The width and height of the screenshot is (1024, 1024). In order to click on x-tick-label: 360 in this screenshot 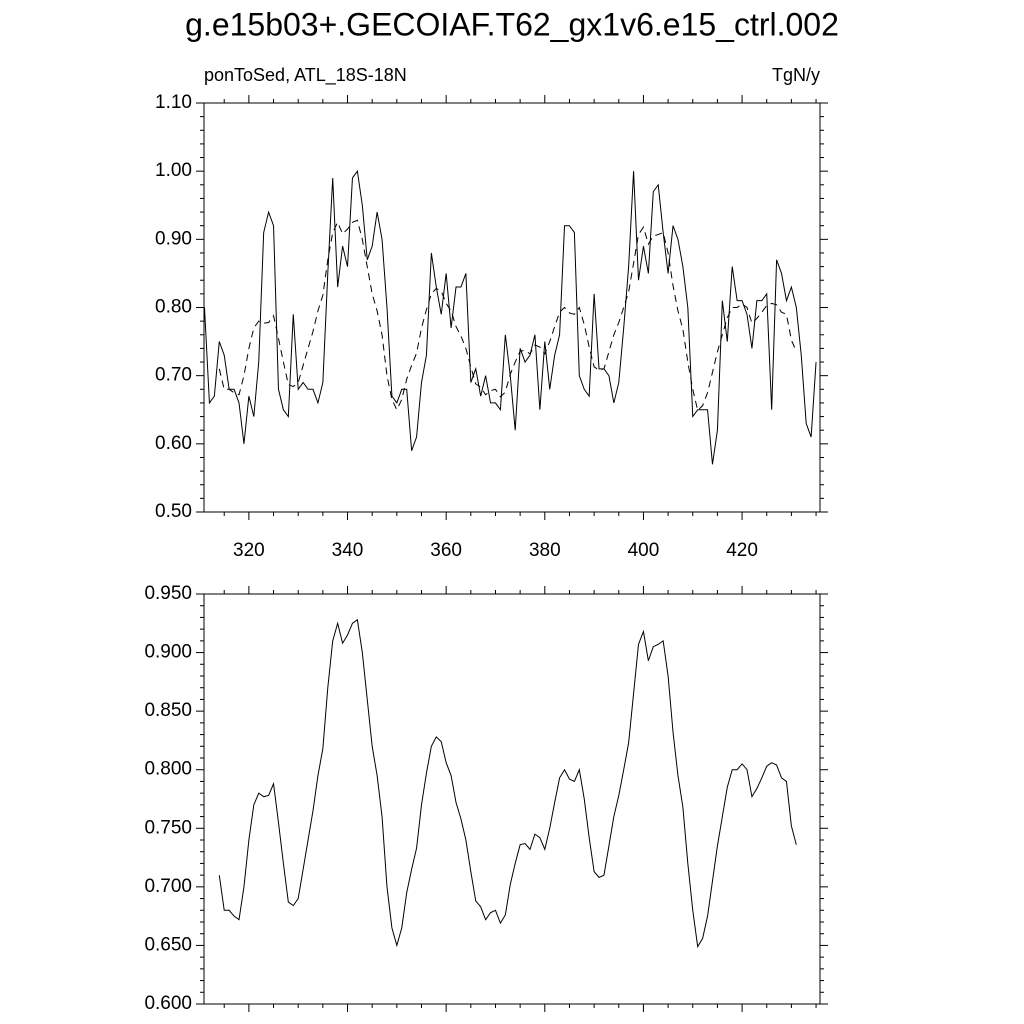, I will do `click(446, 550)`.